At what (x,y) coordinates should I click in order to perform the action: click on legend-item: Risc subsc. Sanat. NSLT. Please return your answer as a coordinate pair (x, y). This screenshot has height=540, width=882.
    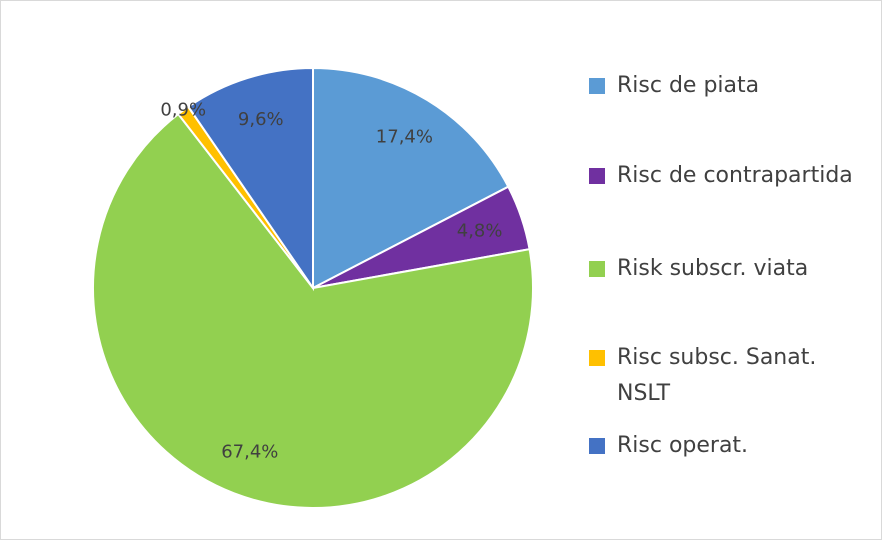
    Looking at the image, I should click on (727, 376).